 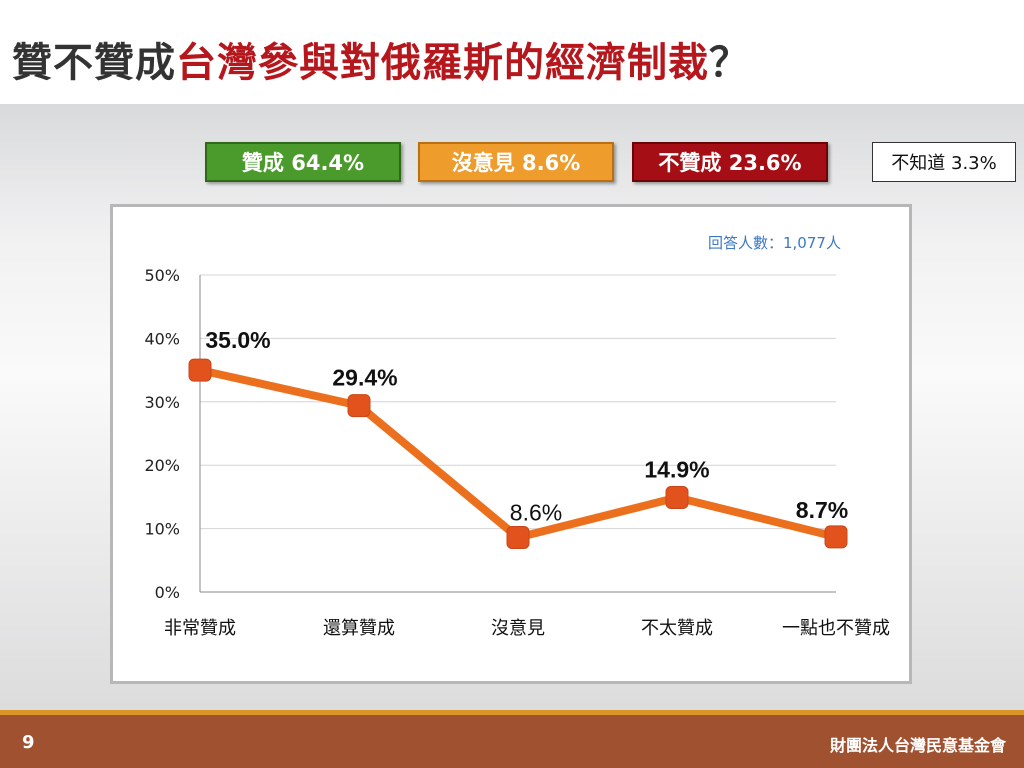 What do you see at coordinates (364, 378) in the screenshot?
I see `data-label: 29.4%` at bounding box center [364, 378].